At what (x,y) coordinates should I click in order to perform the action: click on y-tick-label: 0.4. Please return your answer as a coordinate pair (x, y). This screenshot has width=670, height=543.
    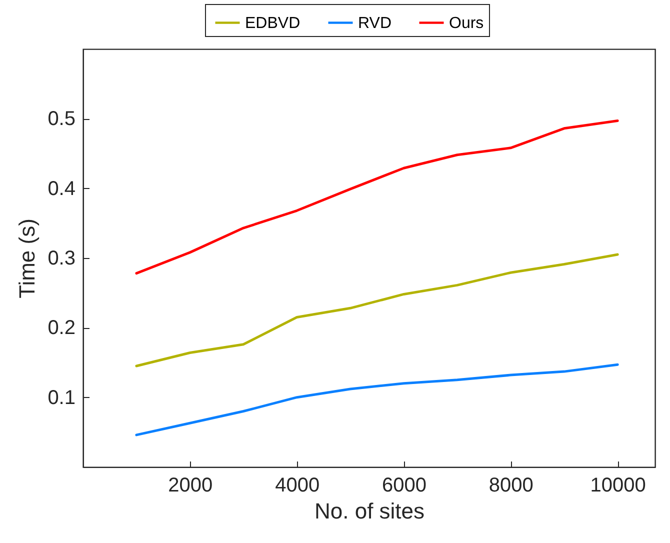
    Looking at the image, I should click on (62, 189).